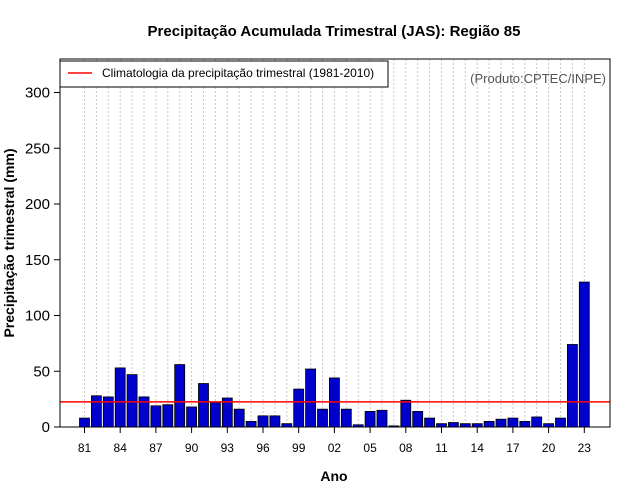 The image size is (640, 500). Describe the element at coordinates (370, 419) in the screenshot. I see `bar-2005` at that location.